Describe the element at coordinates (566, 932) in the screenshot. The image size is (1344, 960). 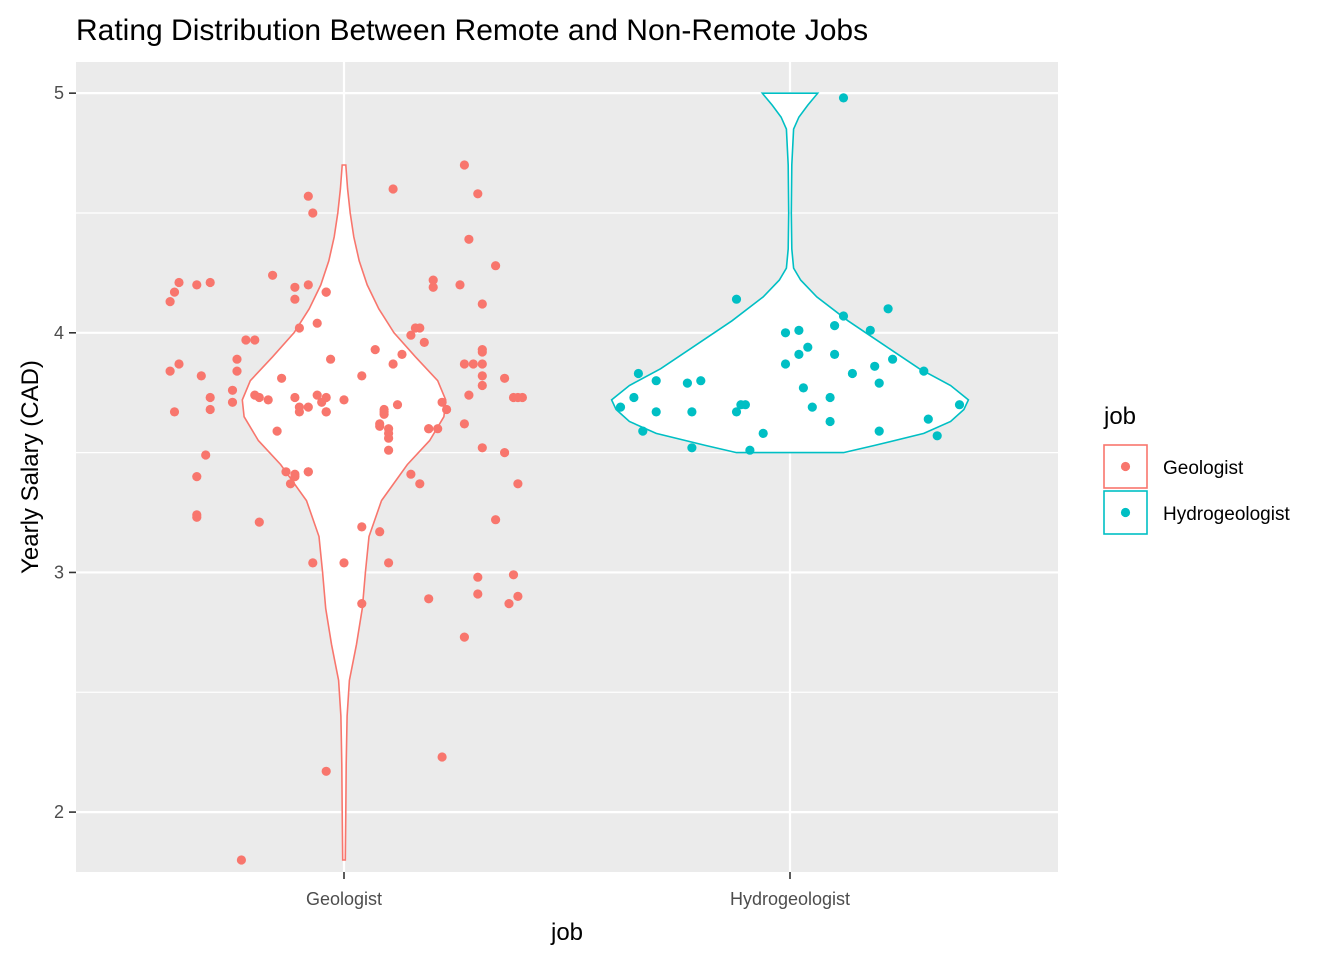
I see `x-axis-title: job` at that location.